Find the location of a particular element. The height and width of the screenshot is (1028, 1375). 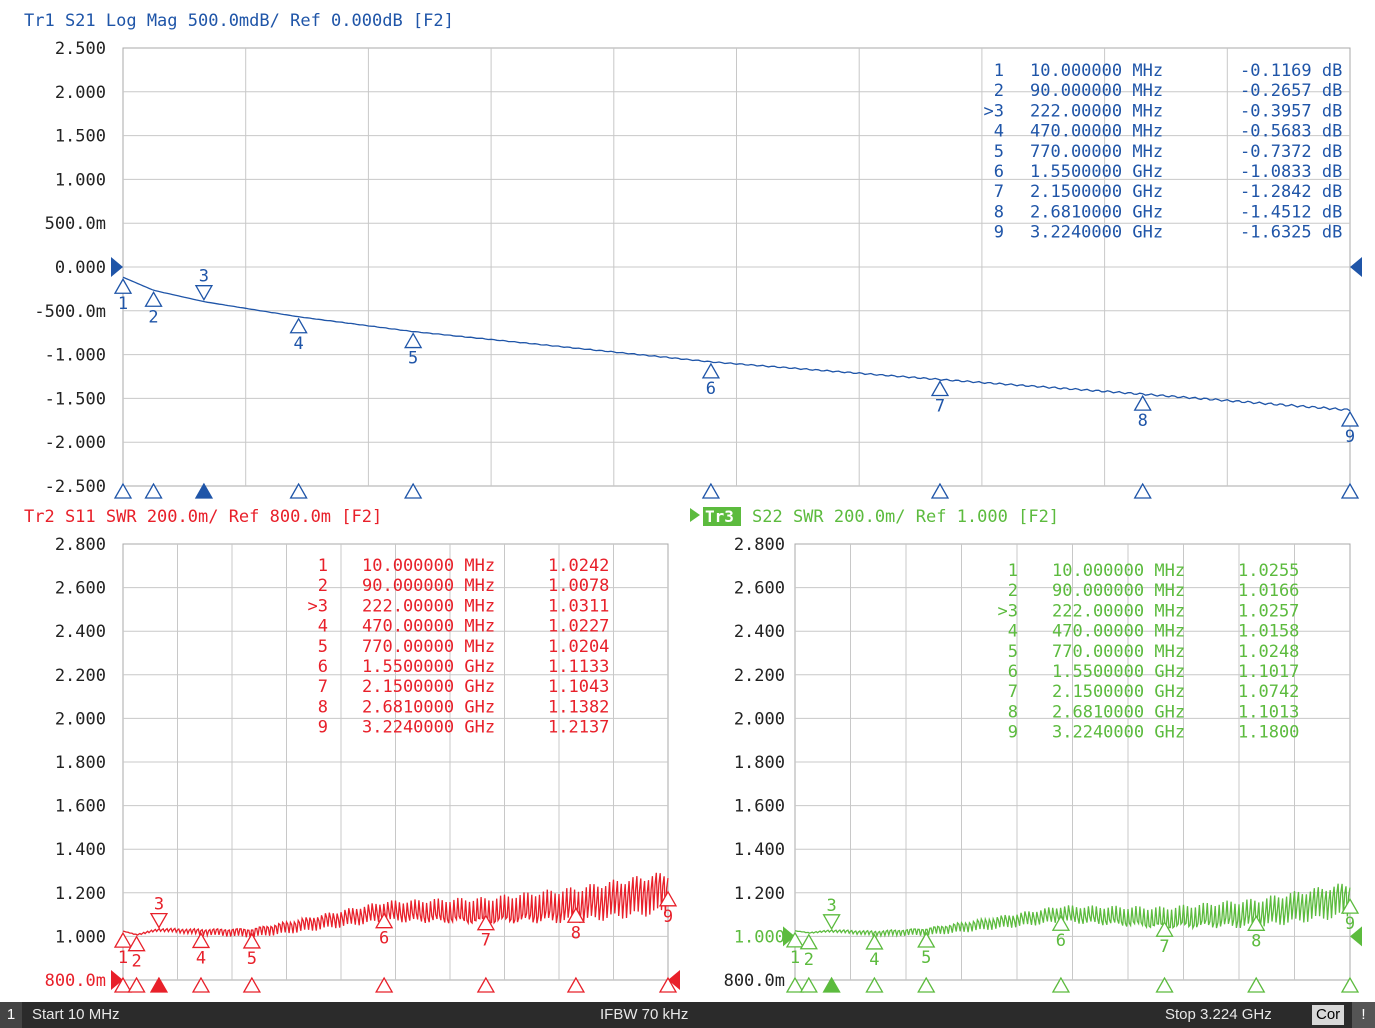

ifbw-setting: IFBW 70 kHz is located at coordinates (644, 1014).